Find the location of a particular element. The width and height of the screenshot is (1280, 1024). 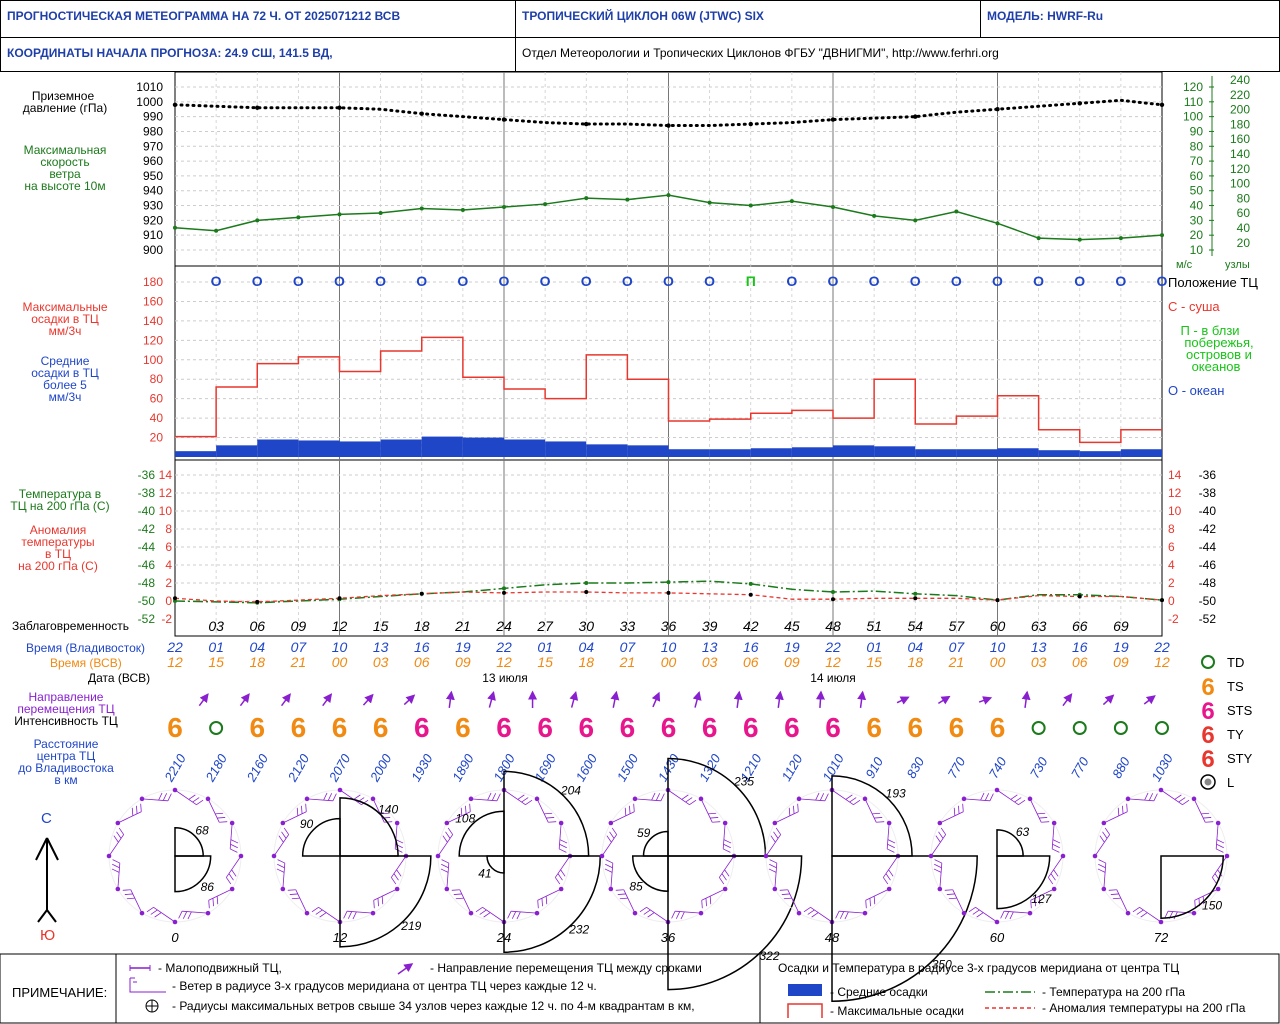

wind-radius-label: 204 is located at coordinates (570, 791).